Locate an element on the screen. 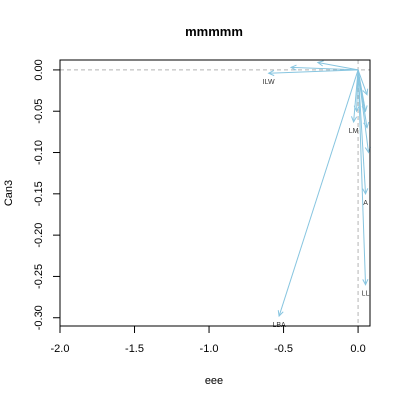  chart-title: mmmmm is located at coordinates (214, 31).